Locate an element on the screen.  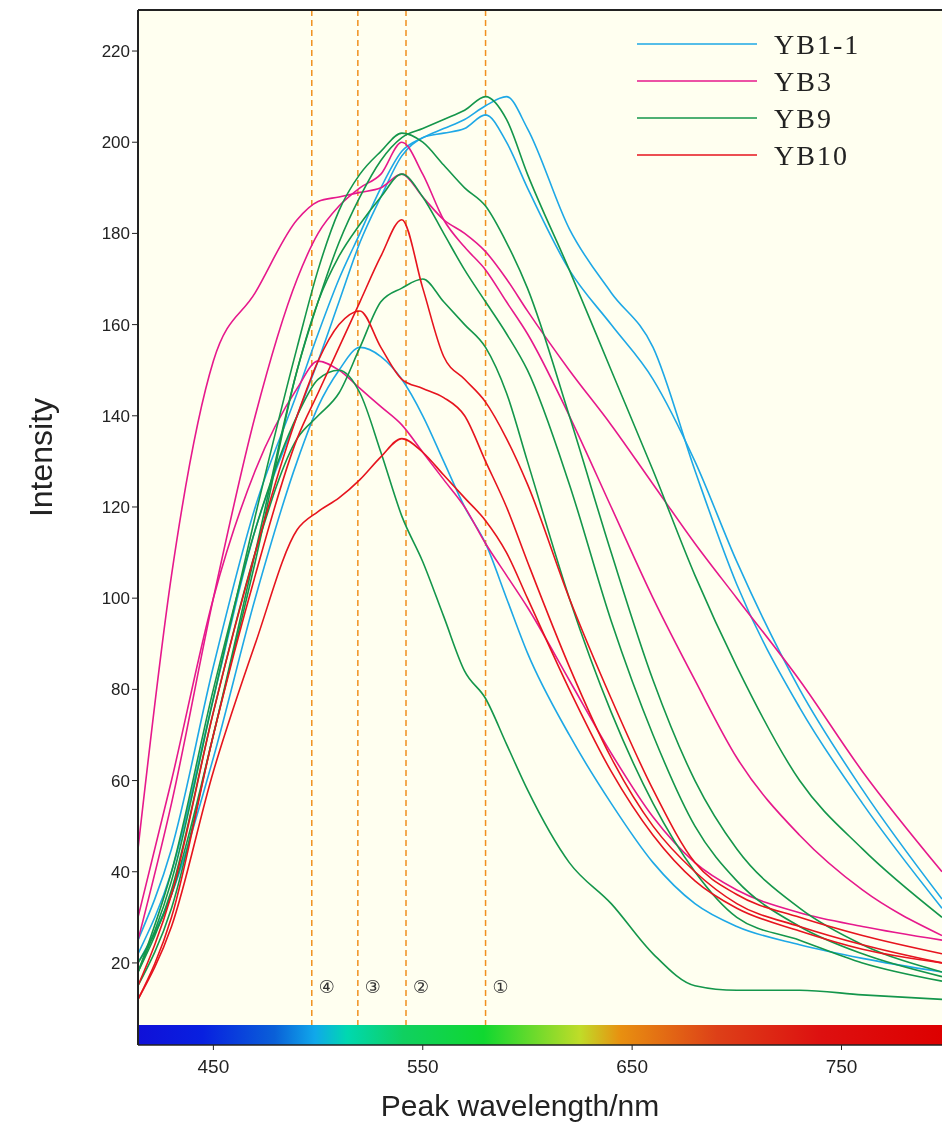
x-tick-label: 450 is located at coordinates (213, 1066).